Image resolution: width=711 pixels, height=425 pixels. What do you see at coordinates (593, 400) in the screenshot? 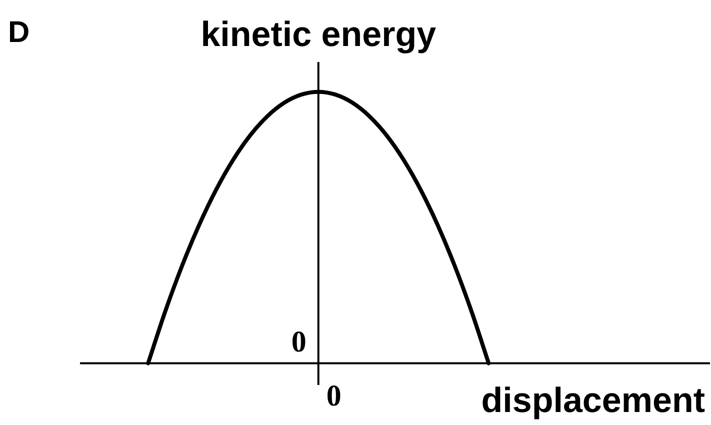
I see `x-axis-title: displacement` at bounding box center [593, 400].